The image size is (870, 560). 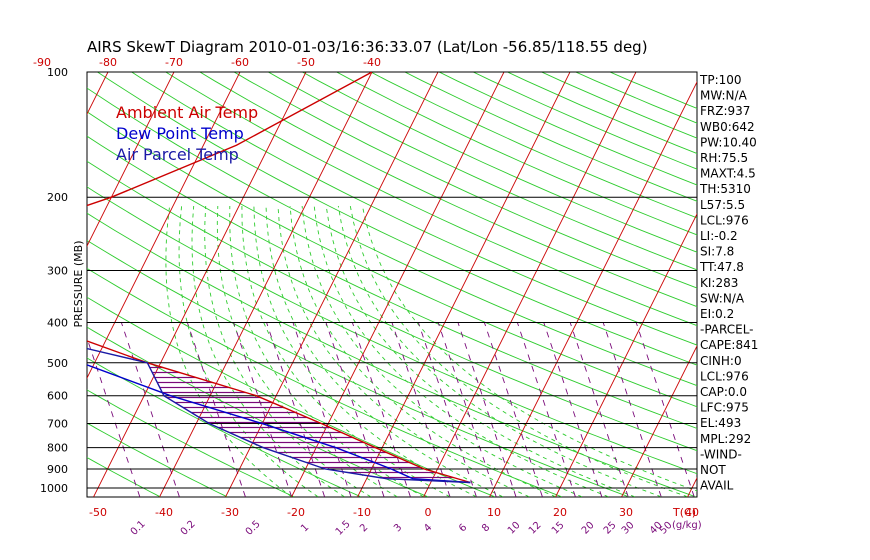 I want to click on stability-index: CINH:0, so click(x=721, y=361).